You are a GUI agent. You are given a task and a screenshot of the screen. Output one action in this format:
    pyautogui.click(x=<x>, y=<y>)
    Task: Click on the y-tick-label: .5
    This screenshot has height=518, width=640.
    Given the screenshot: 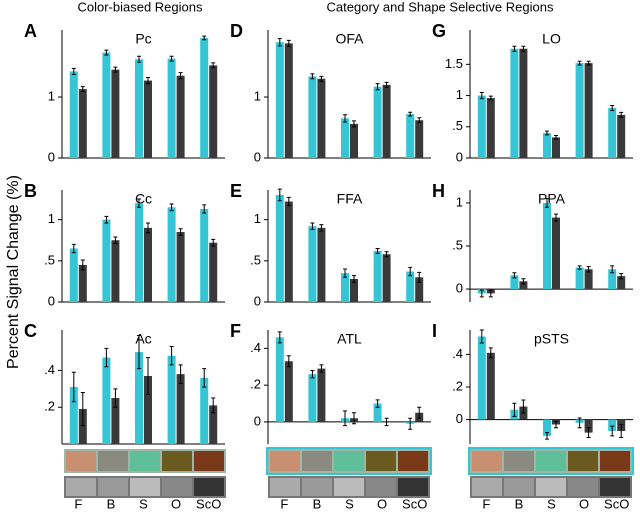 What is the action you would take?
    pyautogui.click(x=457, y=125)
    